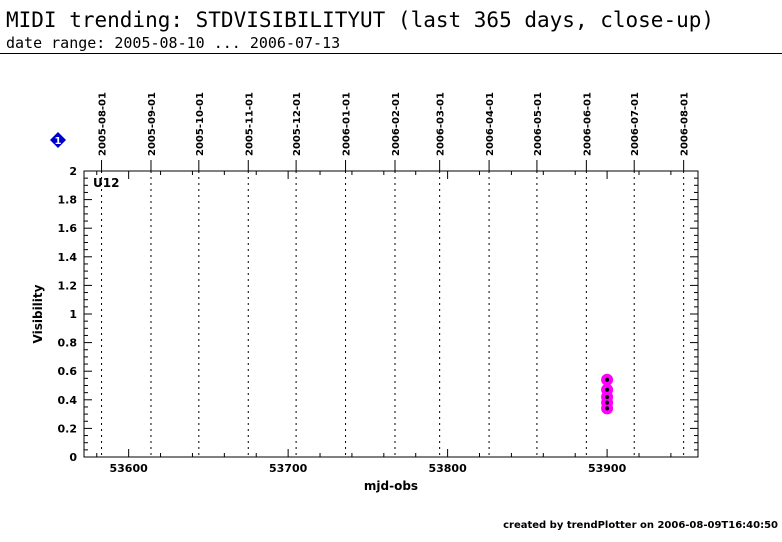 Image resolution: width=782 pixels, height=542 pixels. I want to click on header-divider, so click(391, 53).